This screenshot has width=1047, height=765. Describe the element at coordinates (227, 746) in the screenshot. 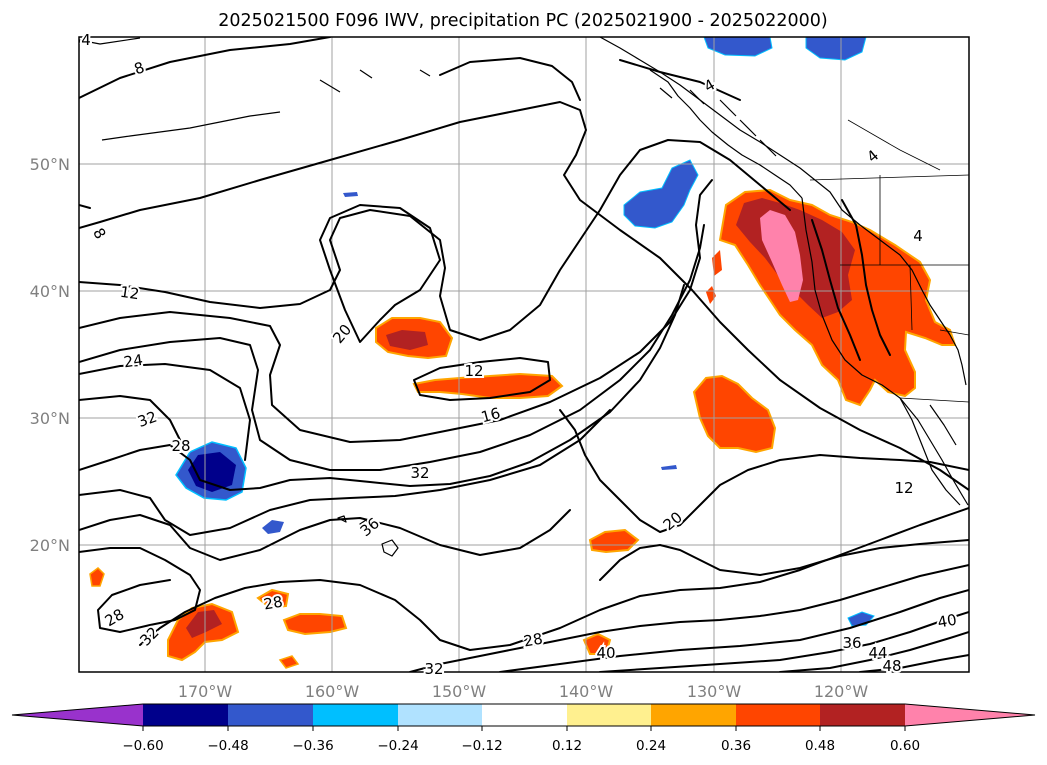

I see `colorbar-tick-label: −0.48` at that location.